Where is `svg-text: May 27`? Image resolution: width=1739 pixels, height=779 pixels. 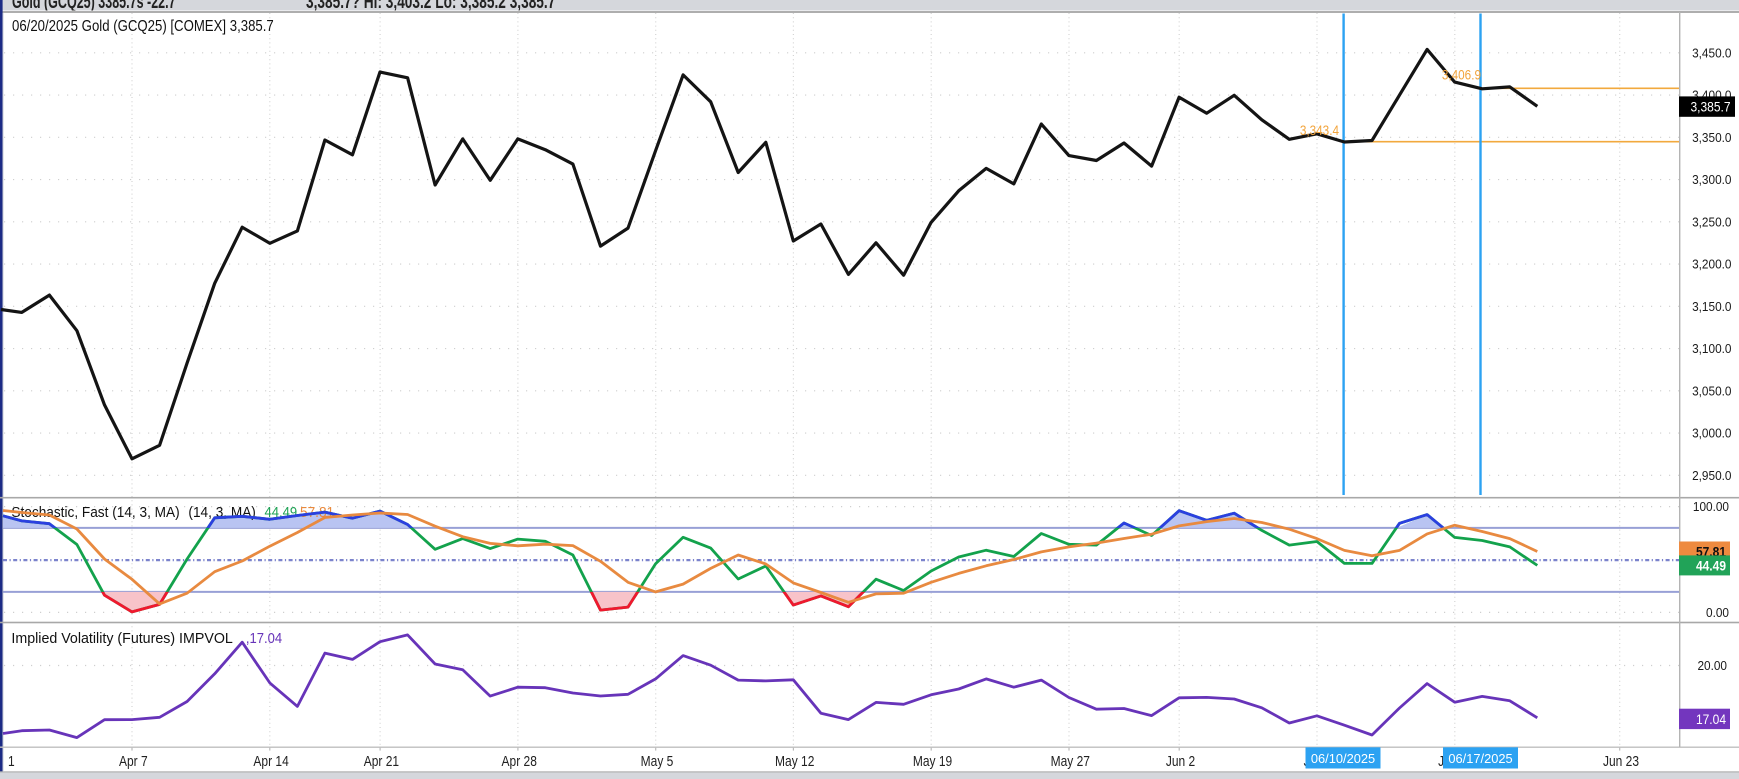 svg-text: May 27 is located at coordinates (1070, 761).